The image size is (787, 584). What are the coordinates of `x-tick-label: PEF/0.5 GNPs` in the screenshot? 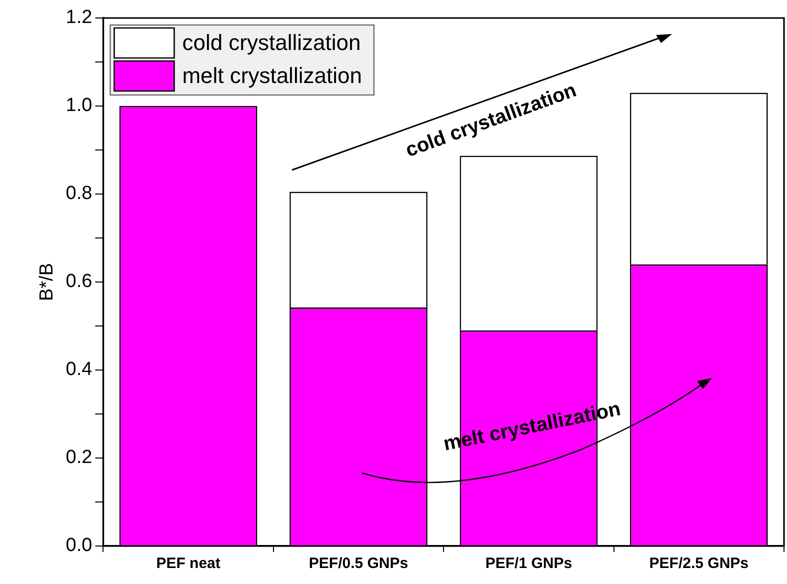 It's located at (358, 563).